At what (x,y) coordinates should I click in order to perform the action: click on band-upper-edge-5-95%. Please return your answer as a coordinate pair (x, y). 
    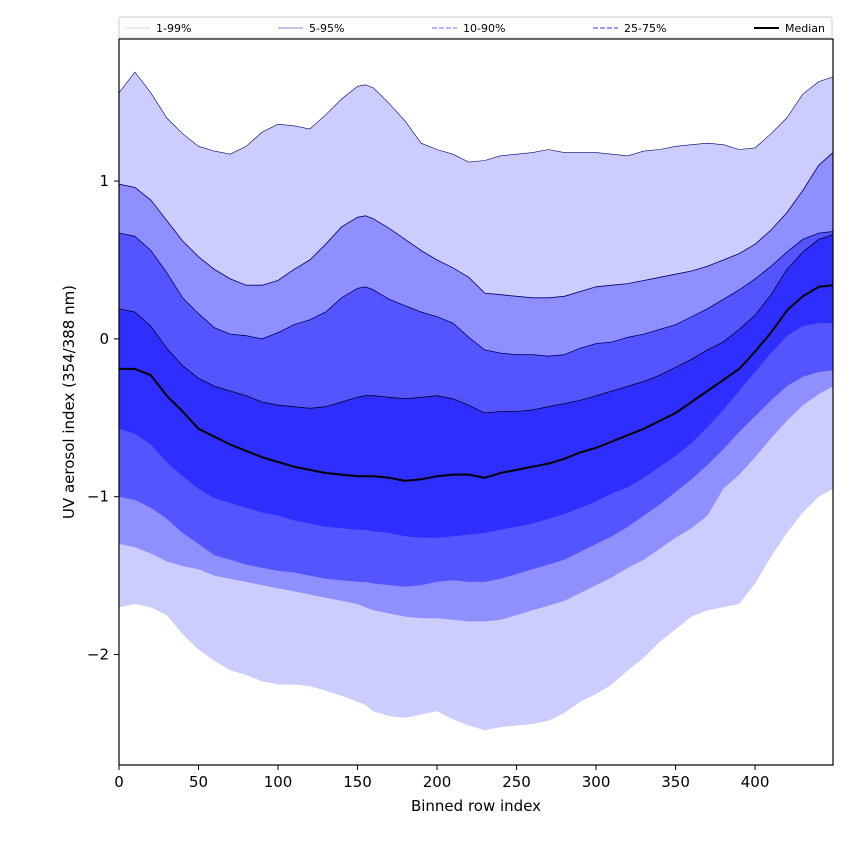
    Looking at the image, I should click on (476, 225).